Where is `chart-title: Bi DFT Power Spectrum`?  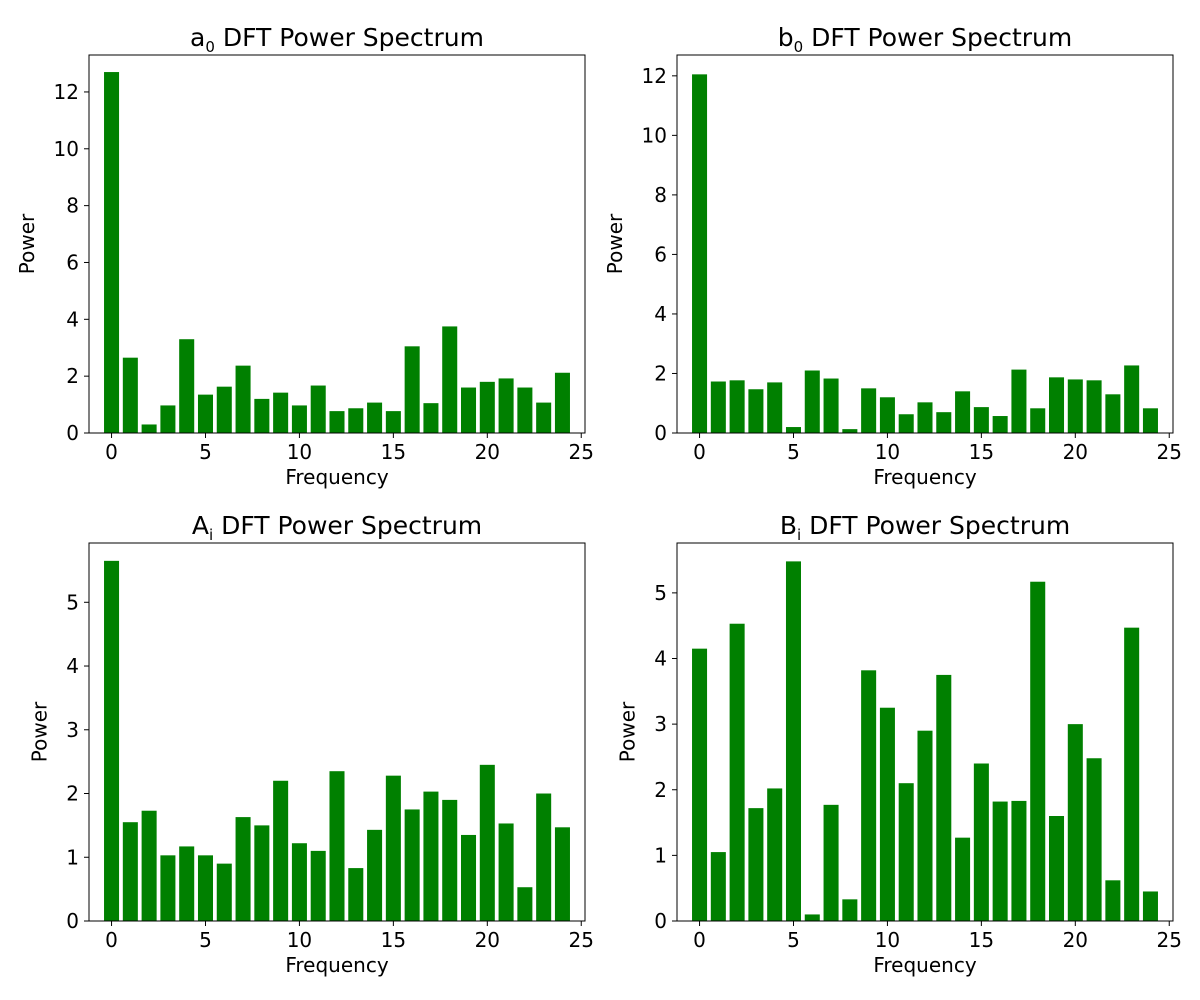 chart-title: Bi DFT Power Spectrum is located at coordinates (925, 527).